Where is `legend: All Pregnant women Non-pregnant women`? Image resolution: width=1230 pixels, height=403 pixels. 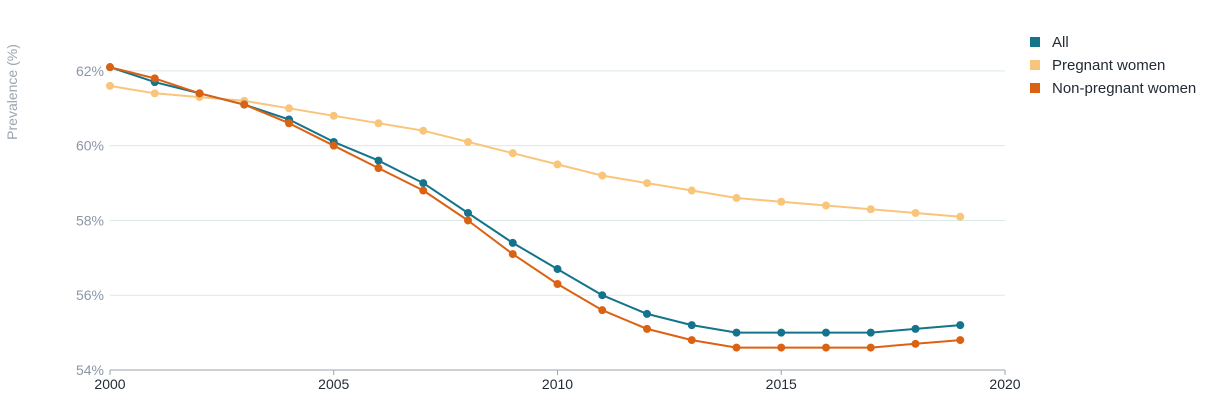
legend: All Pregnant women Non-pregnant women is located at coordinates (1113, 65).